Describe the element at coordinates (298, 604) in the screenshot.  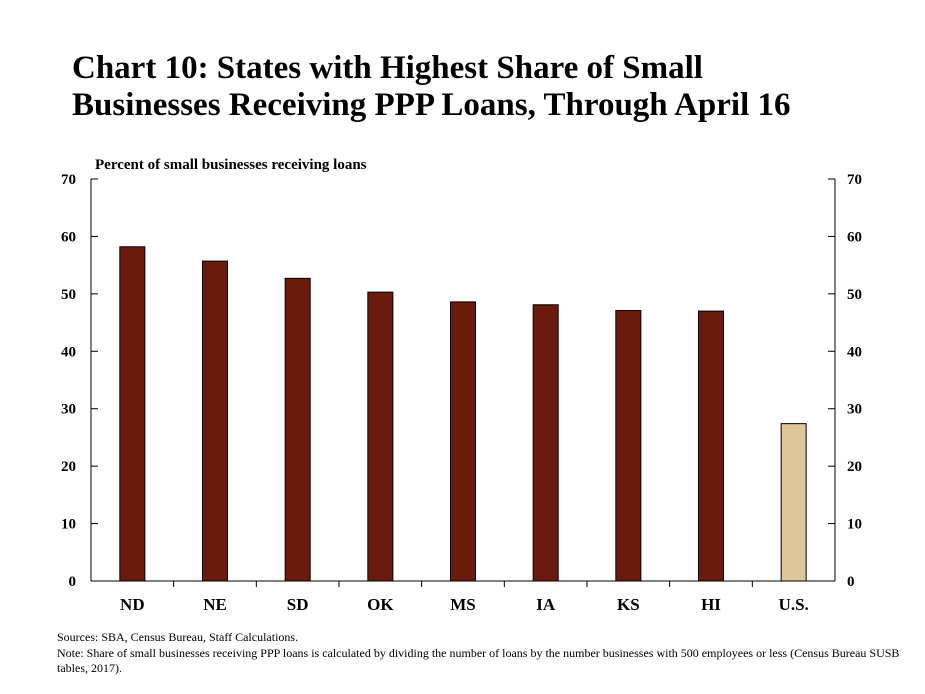
I see `x-tick-label: SD` at that location.